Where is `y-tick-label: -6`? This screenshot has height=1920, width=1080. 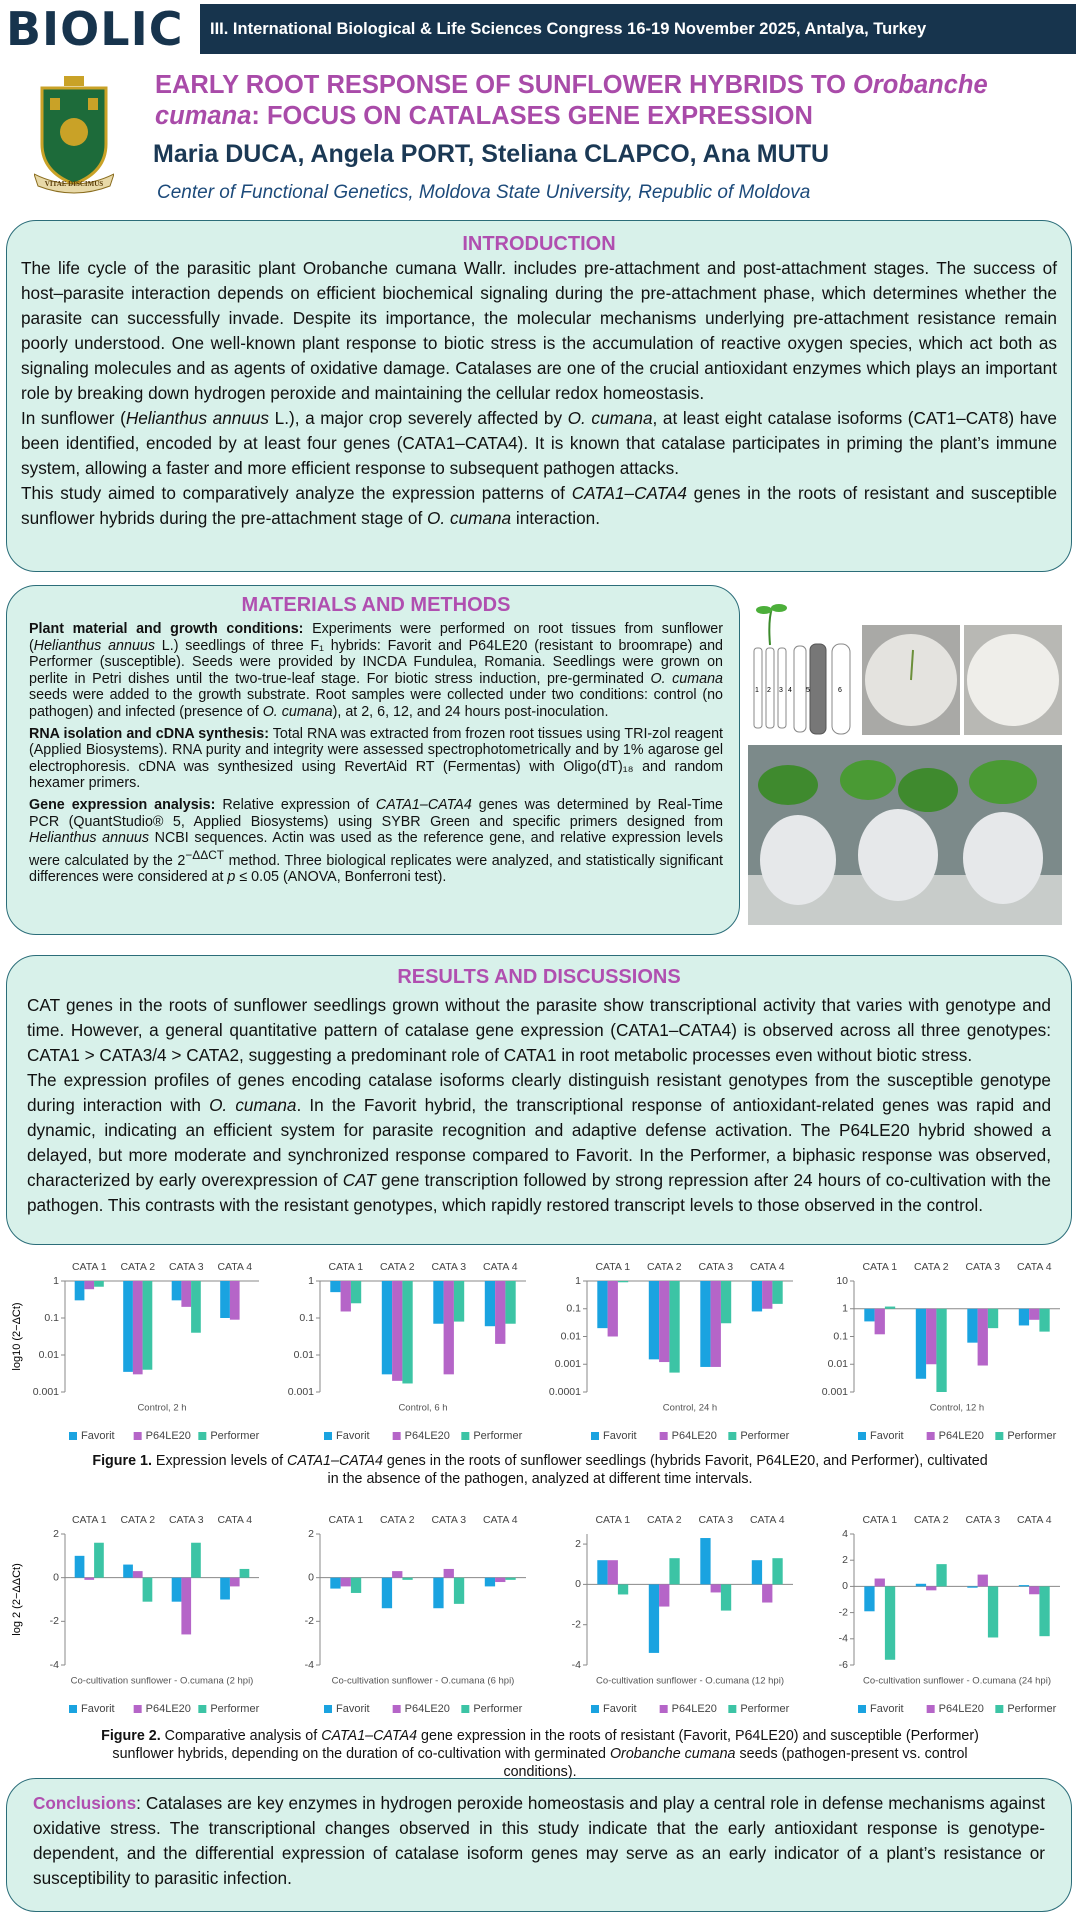 y-tick-label: -6 is located at coordinates (843, 1665).